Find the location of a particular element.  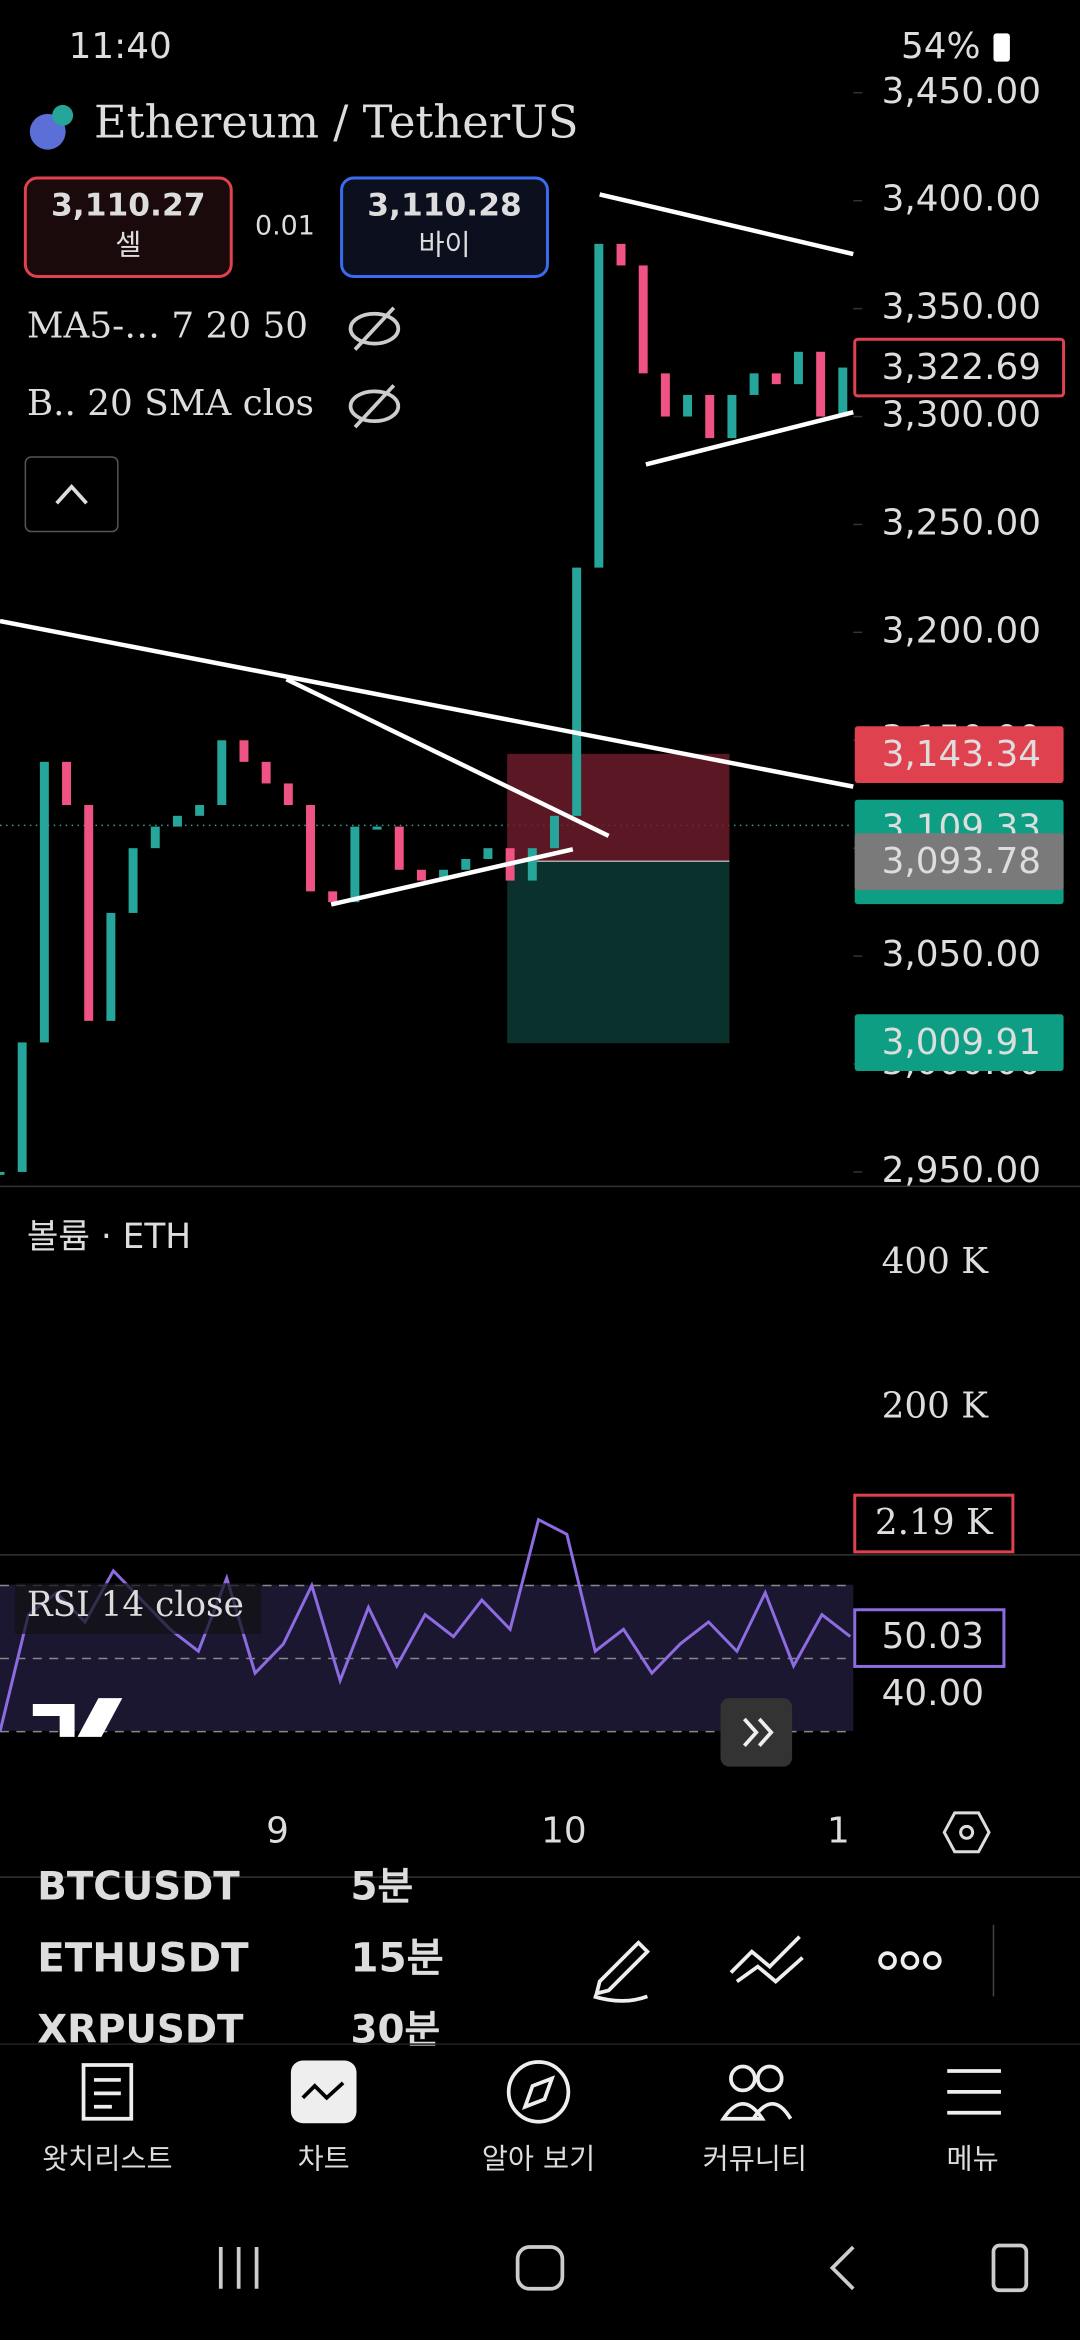

spread: 0.01 is located at coordinates (285, 226).